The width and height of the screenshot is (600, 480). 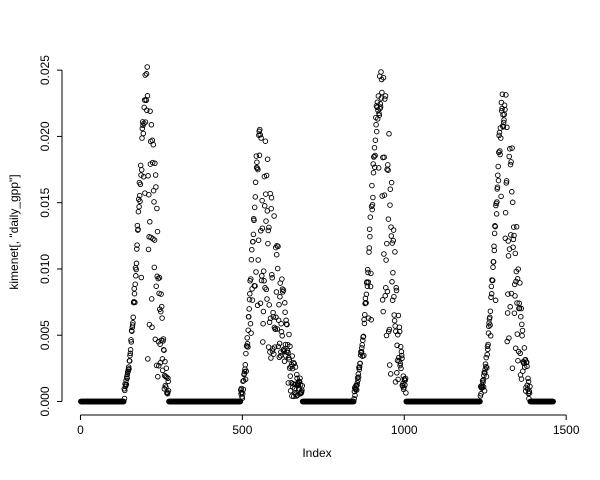 What do you see at coordinates (45, 401) in the screenshot?
I see `svg-text: 0.000` at bounding box center [45, 401].